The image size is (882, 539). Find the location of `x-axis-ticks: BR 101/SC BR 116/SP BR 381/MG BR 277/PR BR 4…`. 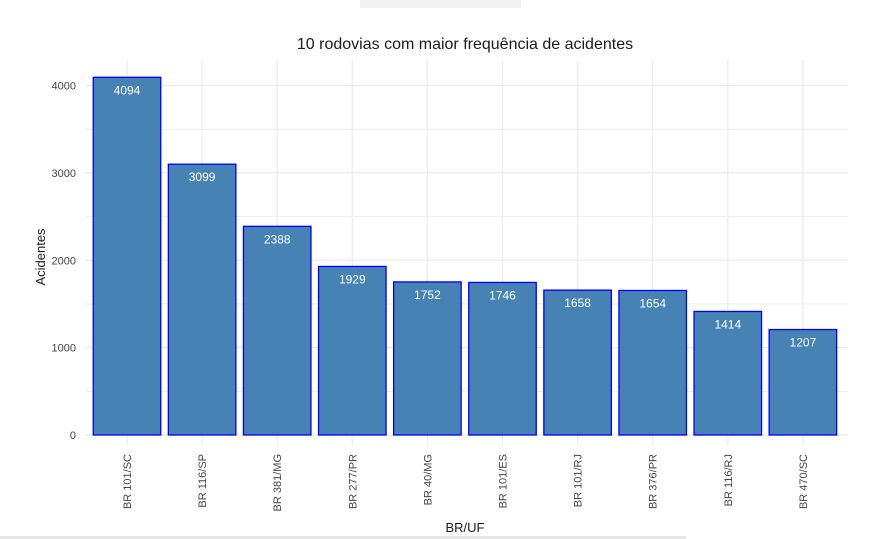

x-axis-ticks: BR 101/SC BR 116/SP BR 381/MG BR 277/PR BR 4… is located at coordinates (466, 483).